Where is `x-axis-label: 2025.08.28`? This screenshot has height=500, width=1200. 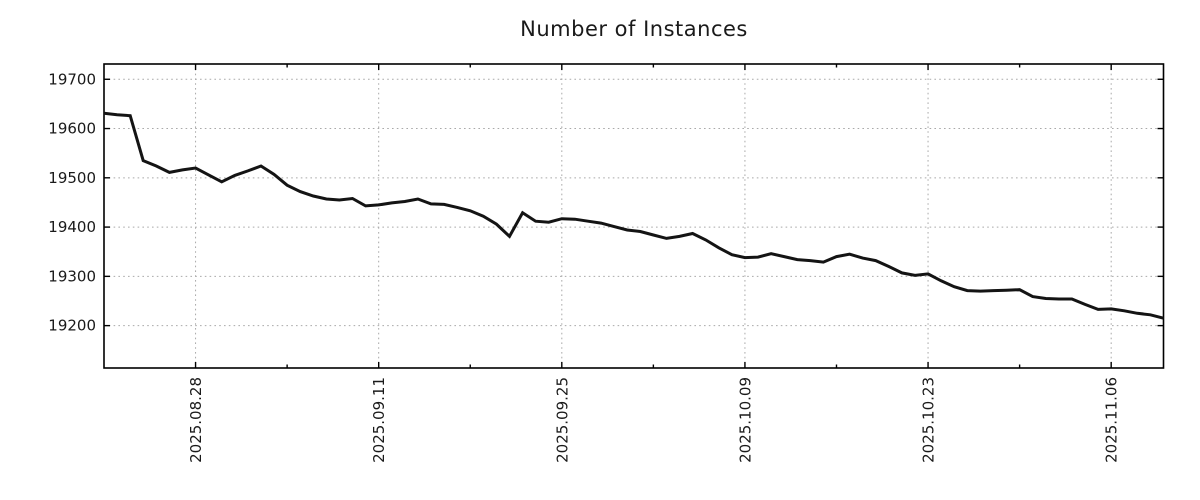
x-axis-label: 2025.08.28 is located at coordinates (196, 420).